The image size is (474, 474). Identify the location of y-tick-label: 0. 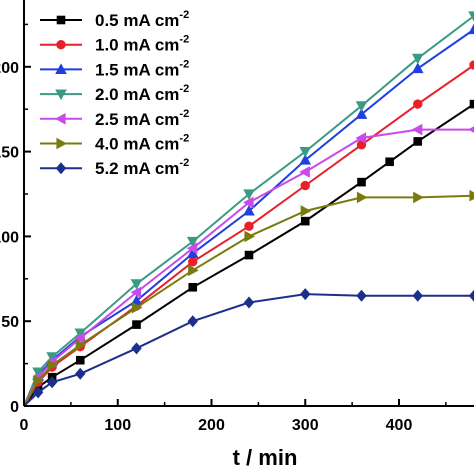
(14, 407).